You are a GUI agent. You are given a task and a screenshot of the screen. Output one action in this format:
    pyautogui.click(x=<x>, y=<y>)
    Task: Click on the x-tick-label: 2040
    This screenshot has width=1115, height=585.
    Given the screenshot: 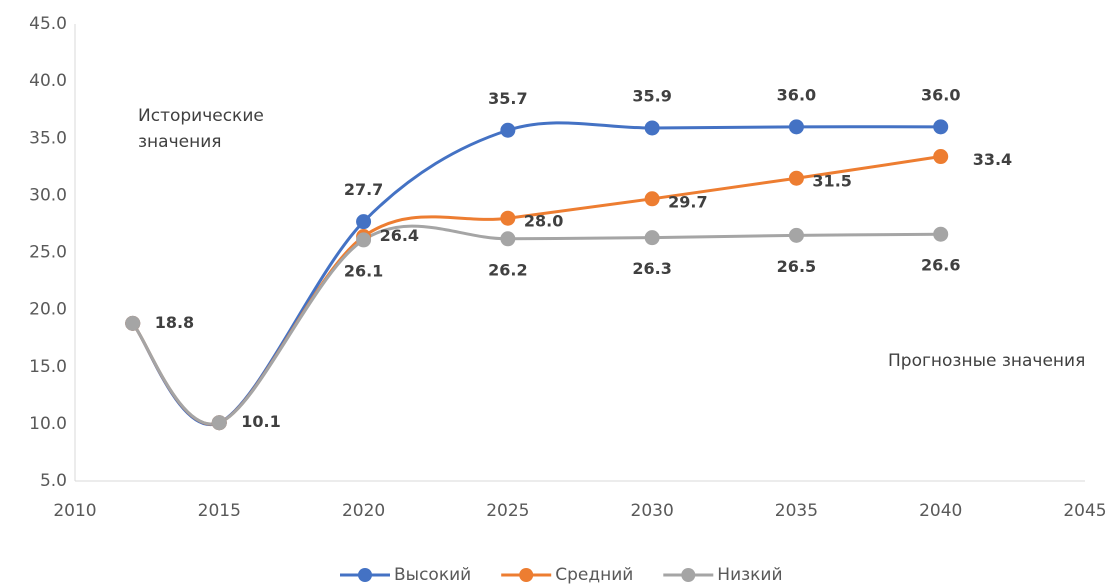 What is the action you would take?
    pyautogui.click(x=940, y=511)
    